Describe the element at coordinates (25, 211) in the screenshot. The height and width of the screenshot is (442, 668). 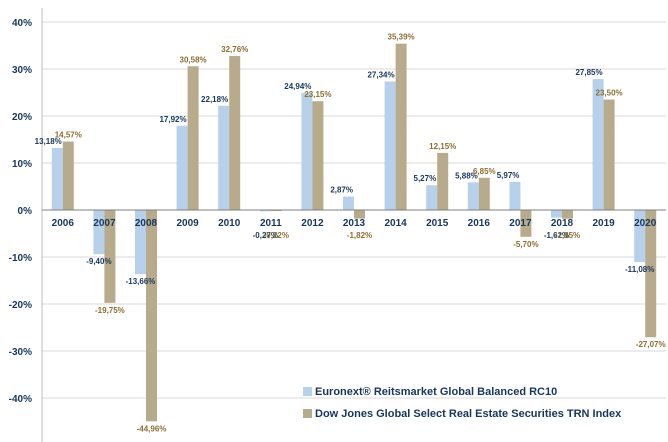
I see `y-tick-label: 0%` at that location.